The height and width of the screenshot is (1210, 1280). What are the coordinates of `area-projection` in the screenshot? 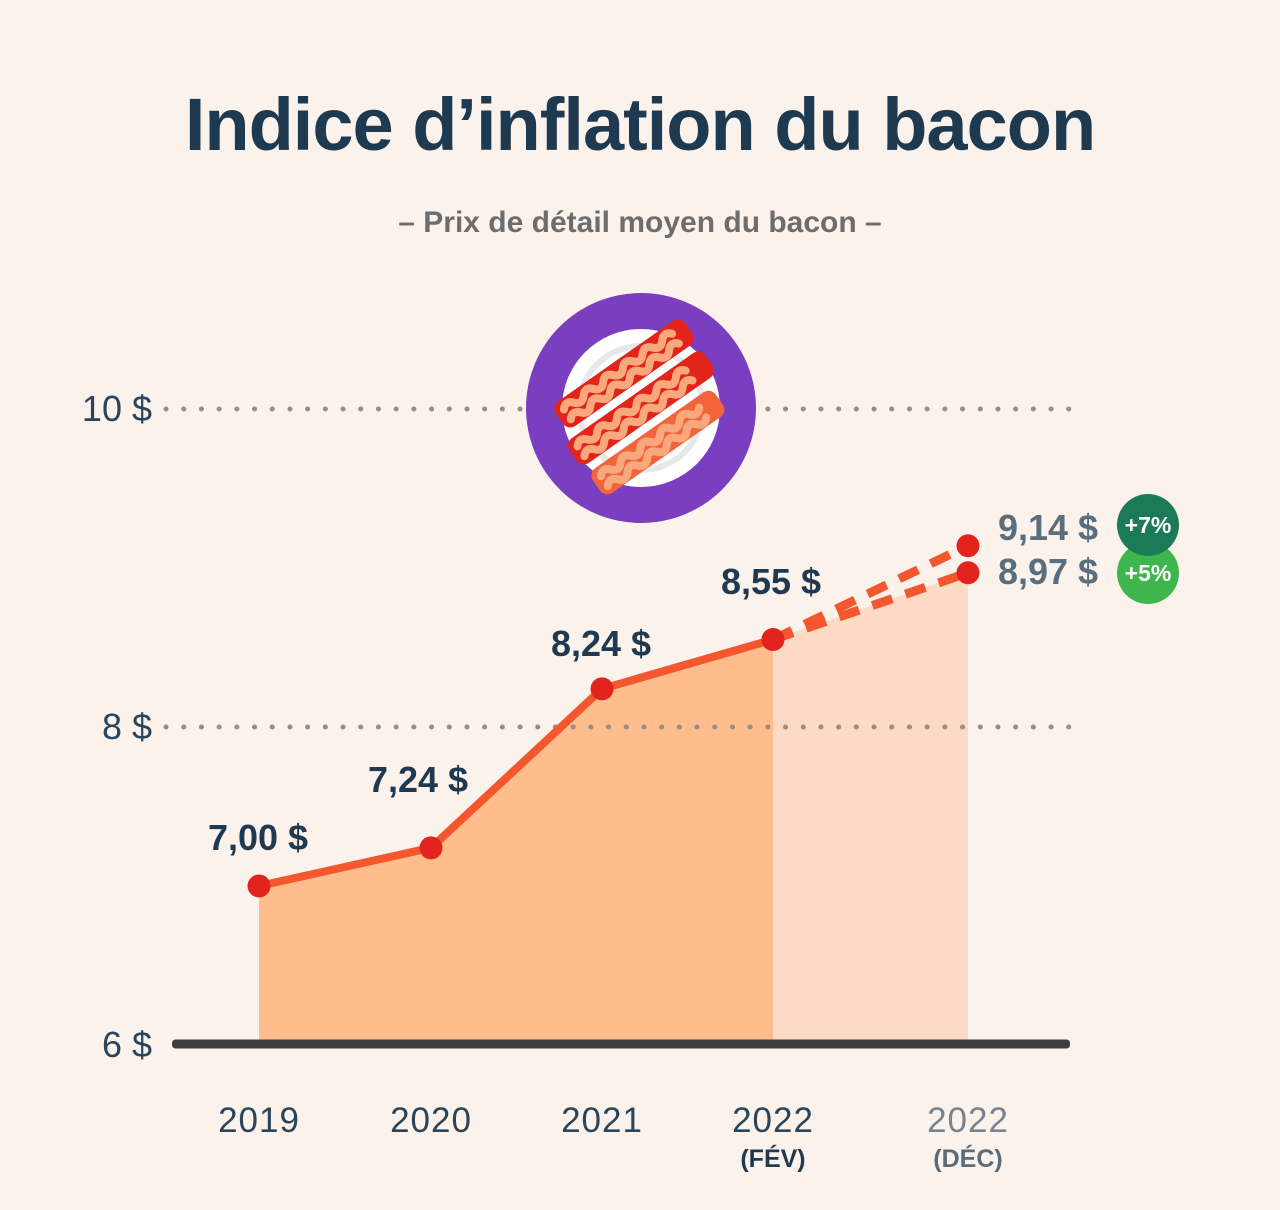 It's located at (870, 808).